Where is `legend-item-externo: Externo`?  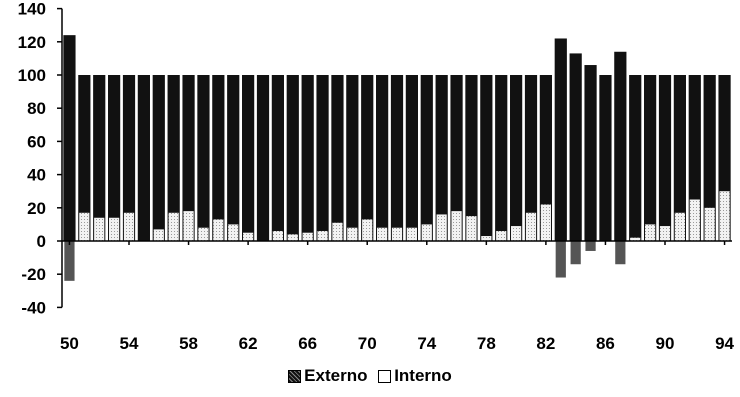 legend-item-externo: Externo is located at coordinates (327, 376).